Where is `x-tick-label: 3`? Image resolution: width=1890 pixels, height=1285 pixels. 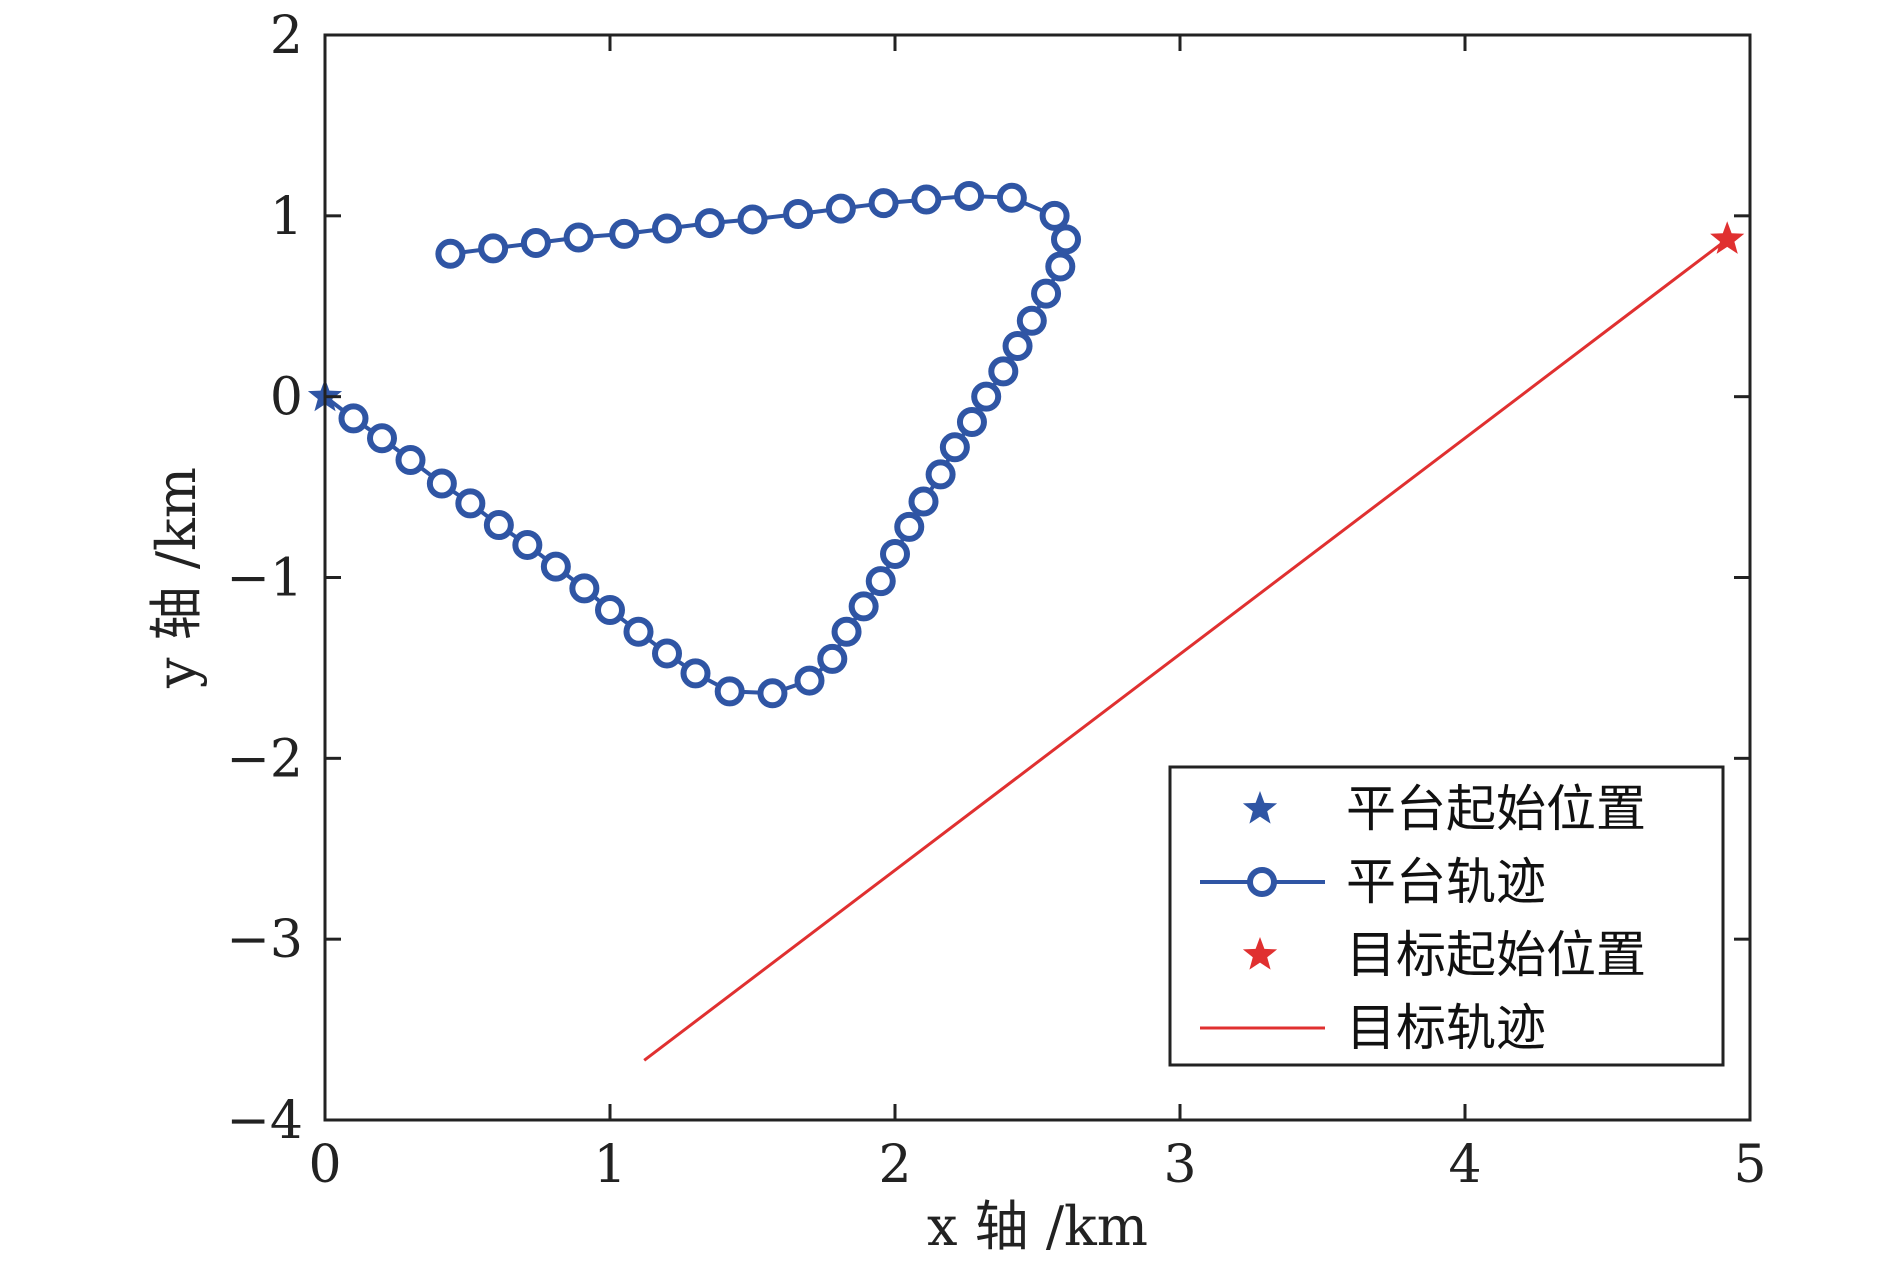
x-tick-label: 3 is located at coordinates (1179, 1165).